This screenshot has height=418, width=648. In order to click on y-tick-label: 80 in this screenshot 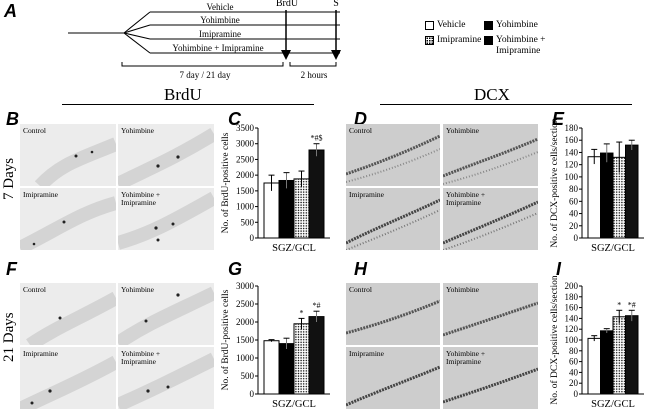, I will do `click(574, 189)`.